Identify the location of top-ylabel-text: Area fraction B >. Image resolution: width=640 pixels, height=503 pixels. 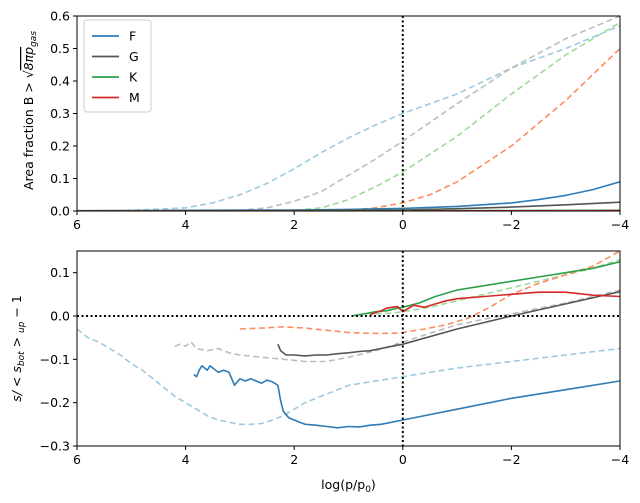
(28, 134).